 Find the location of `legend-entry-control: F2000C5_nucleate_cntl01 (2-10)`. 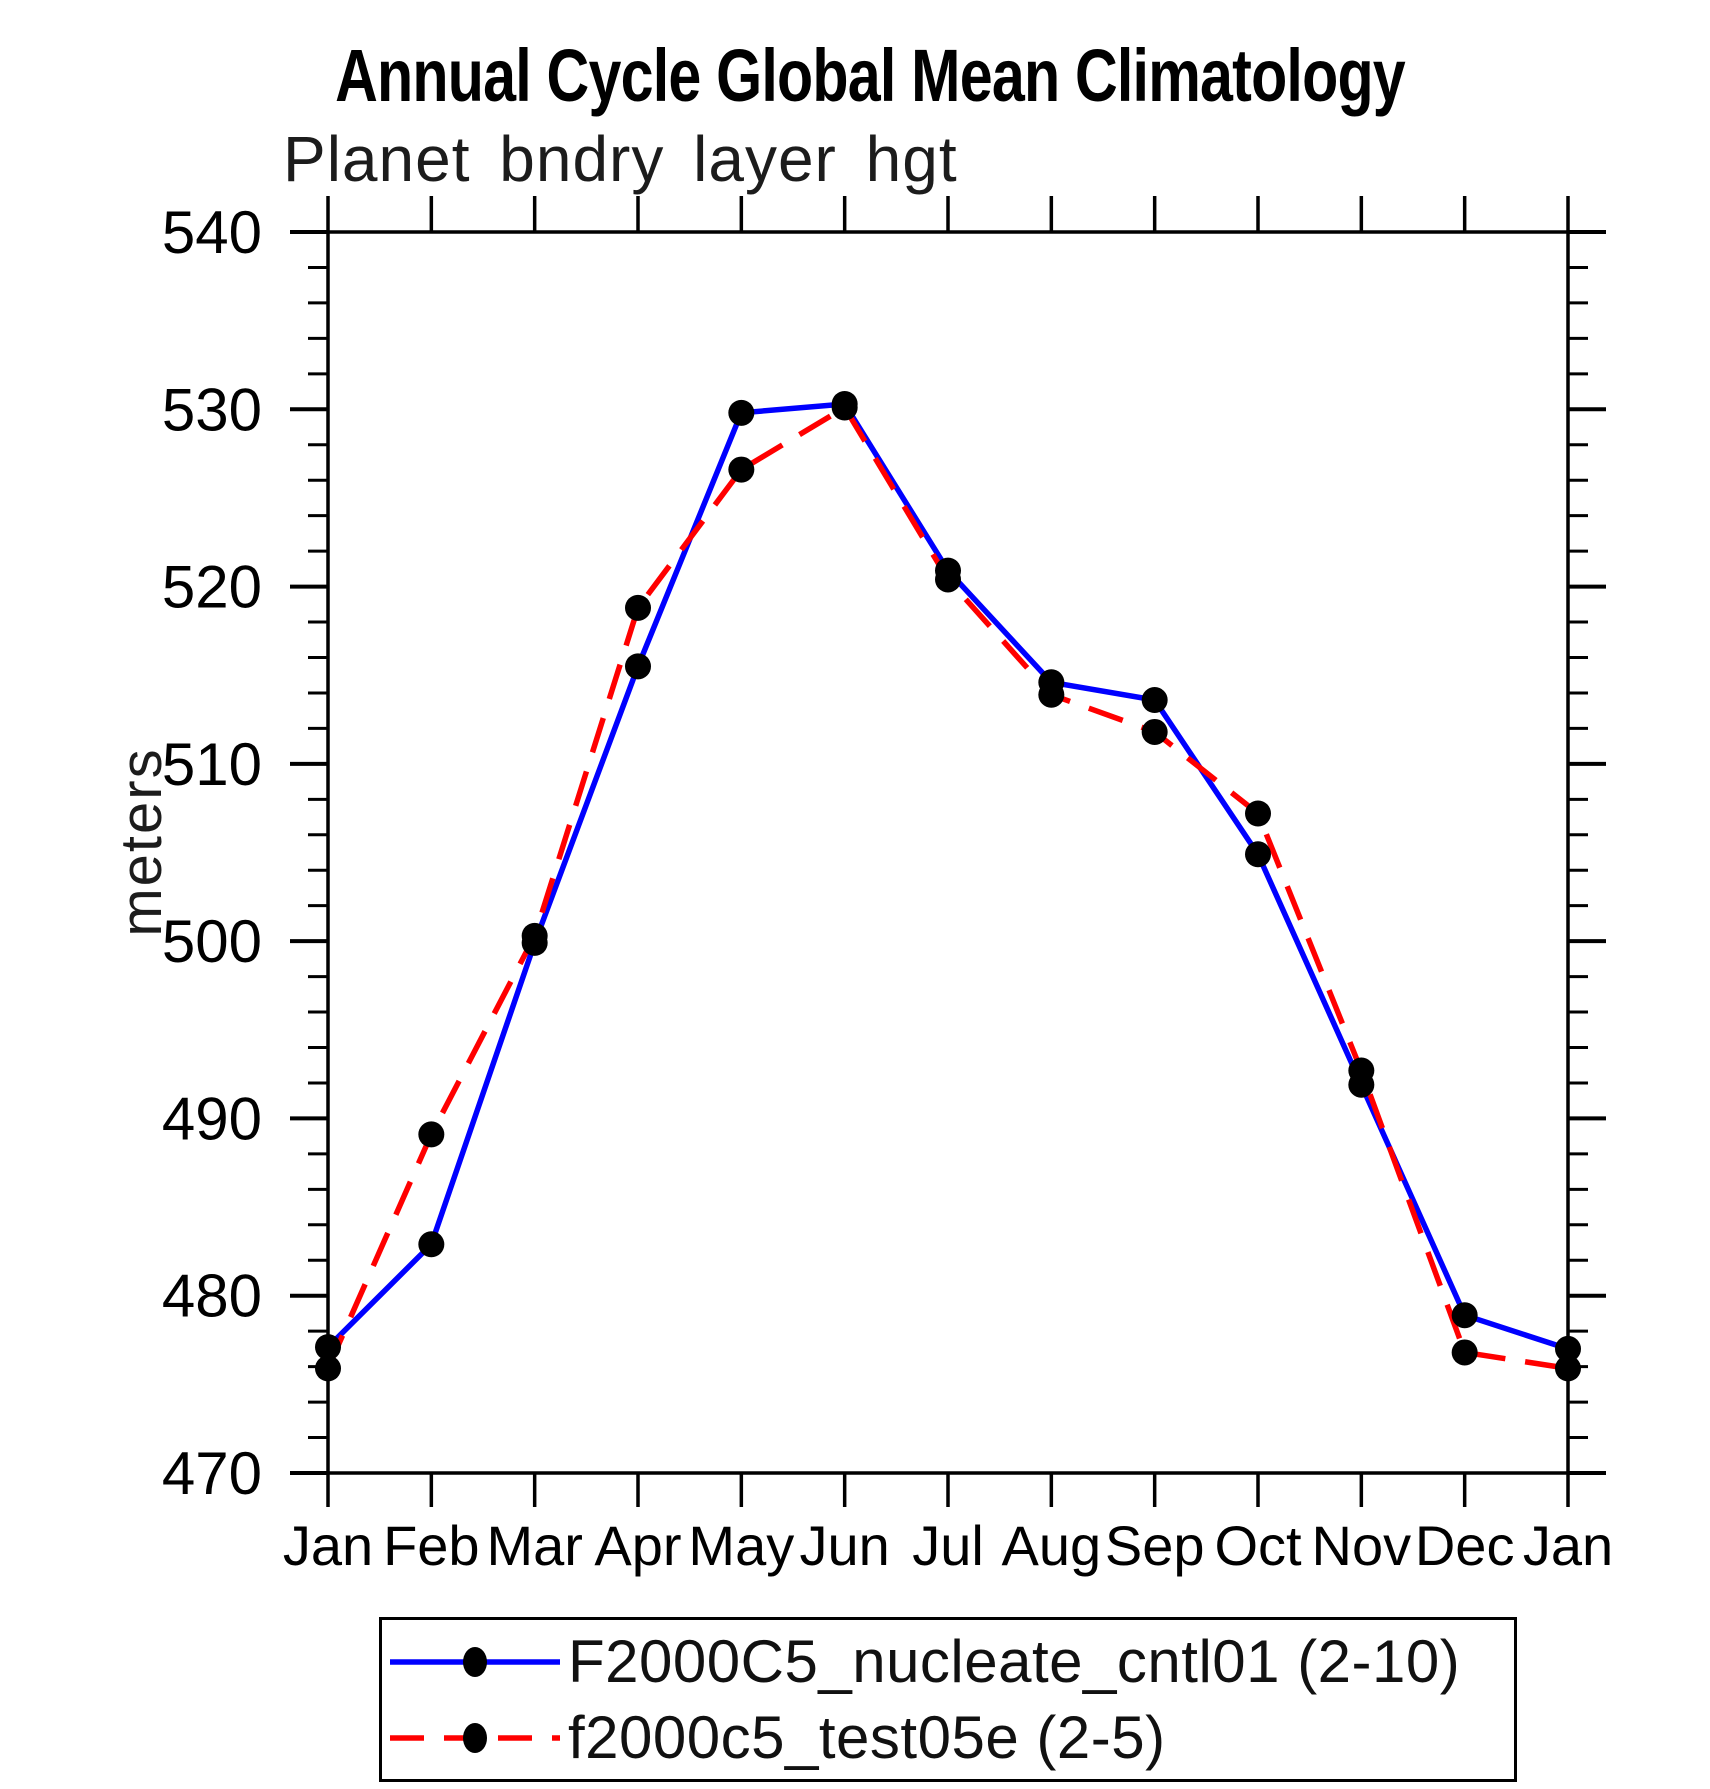

legend-entry-control: F2000C5_nucleate_cntl01 (2-10) is located at coordinates (948, 1662).